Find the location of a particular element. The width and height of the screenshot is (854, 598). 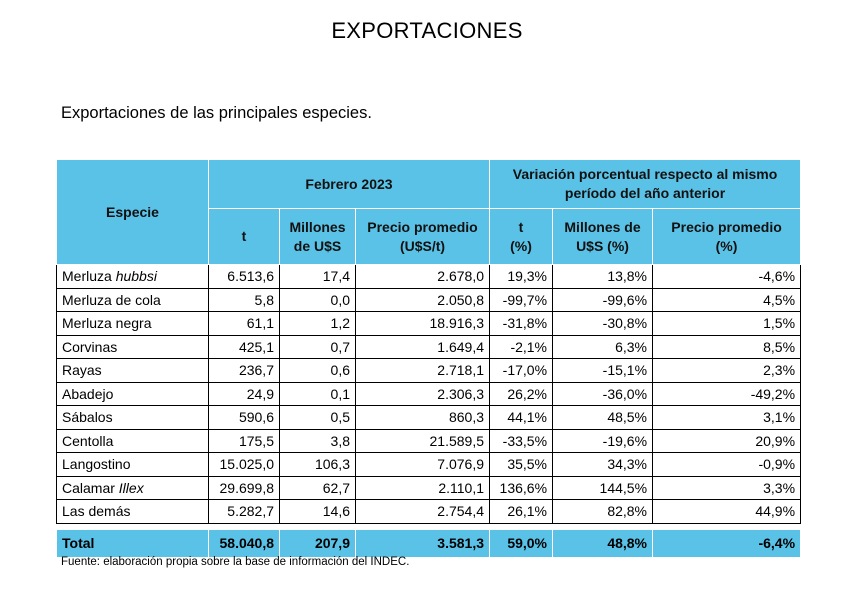

value-cell: -19,6% is located at coordinates (603, 440).